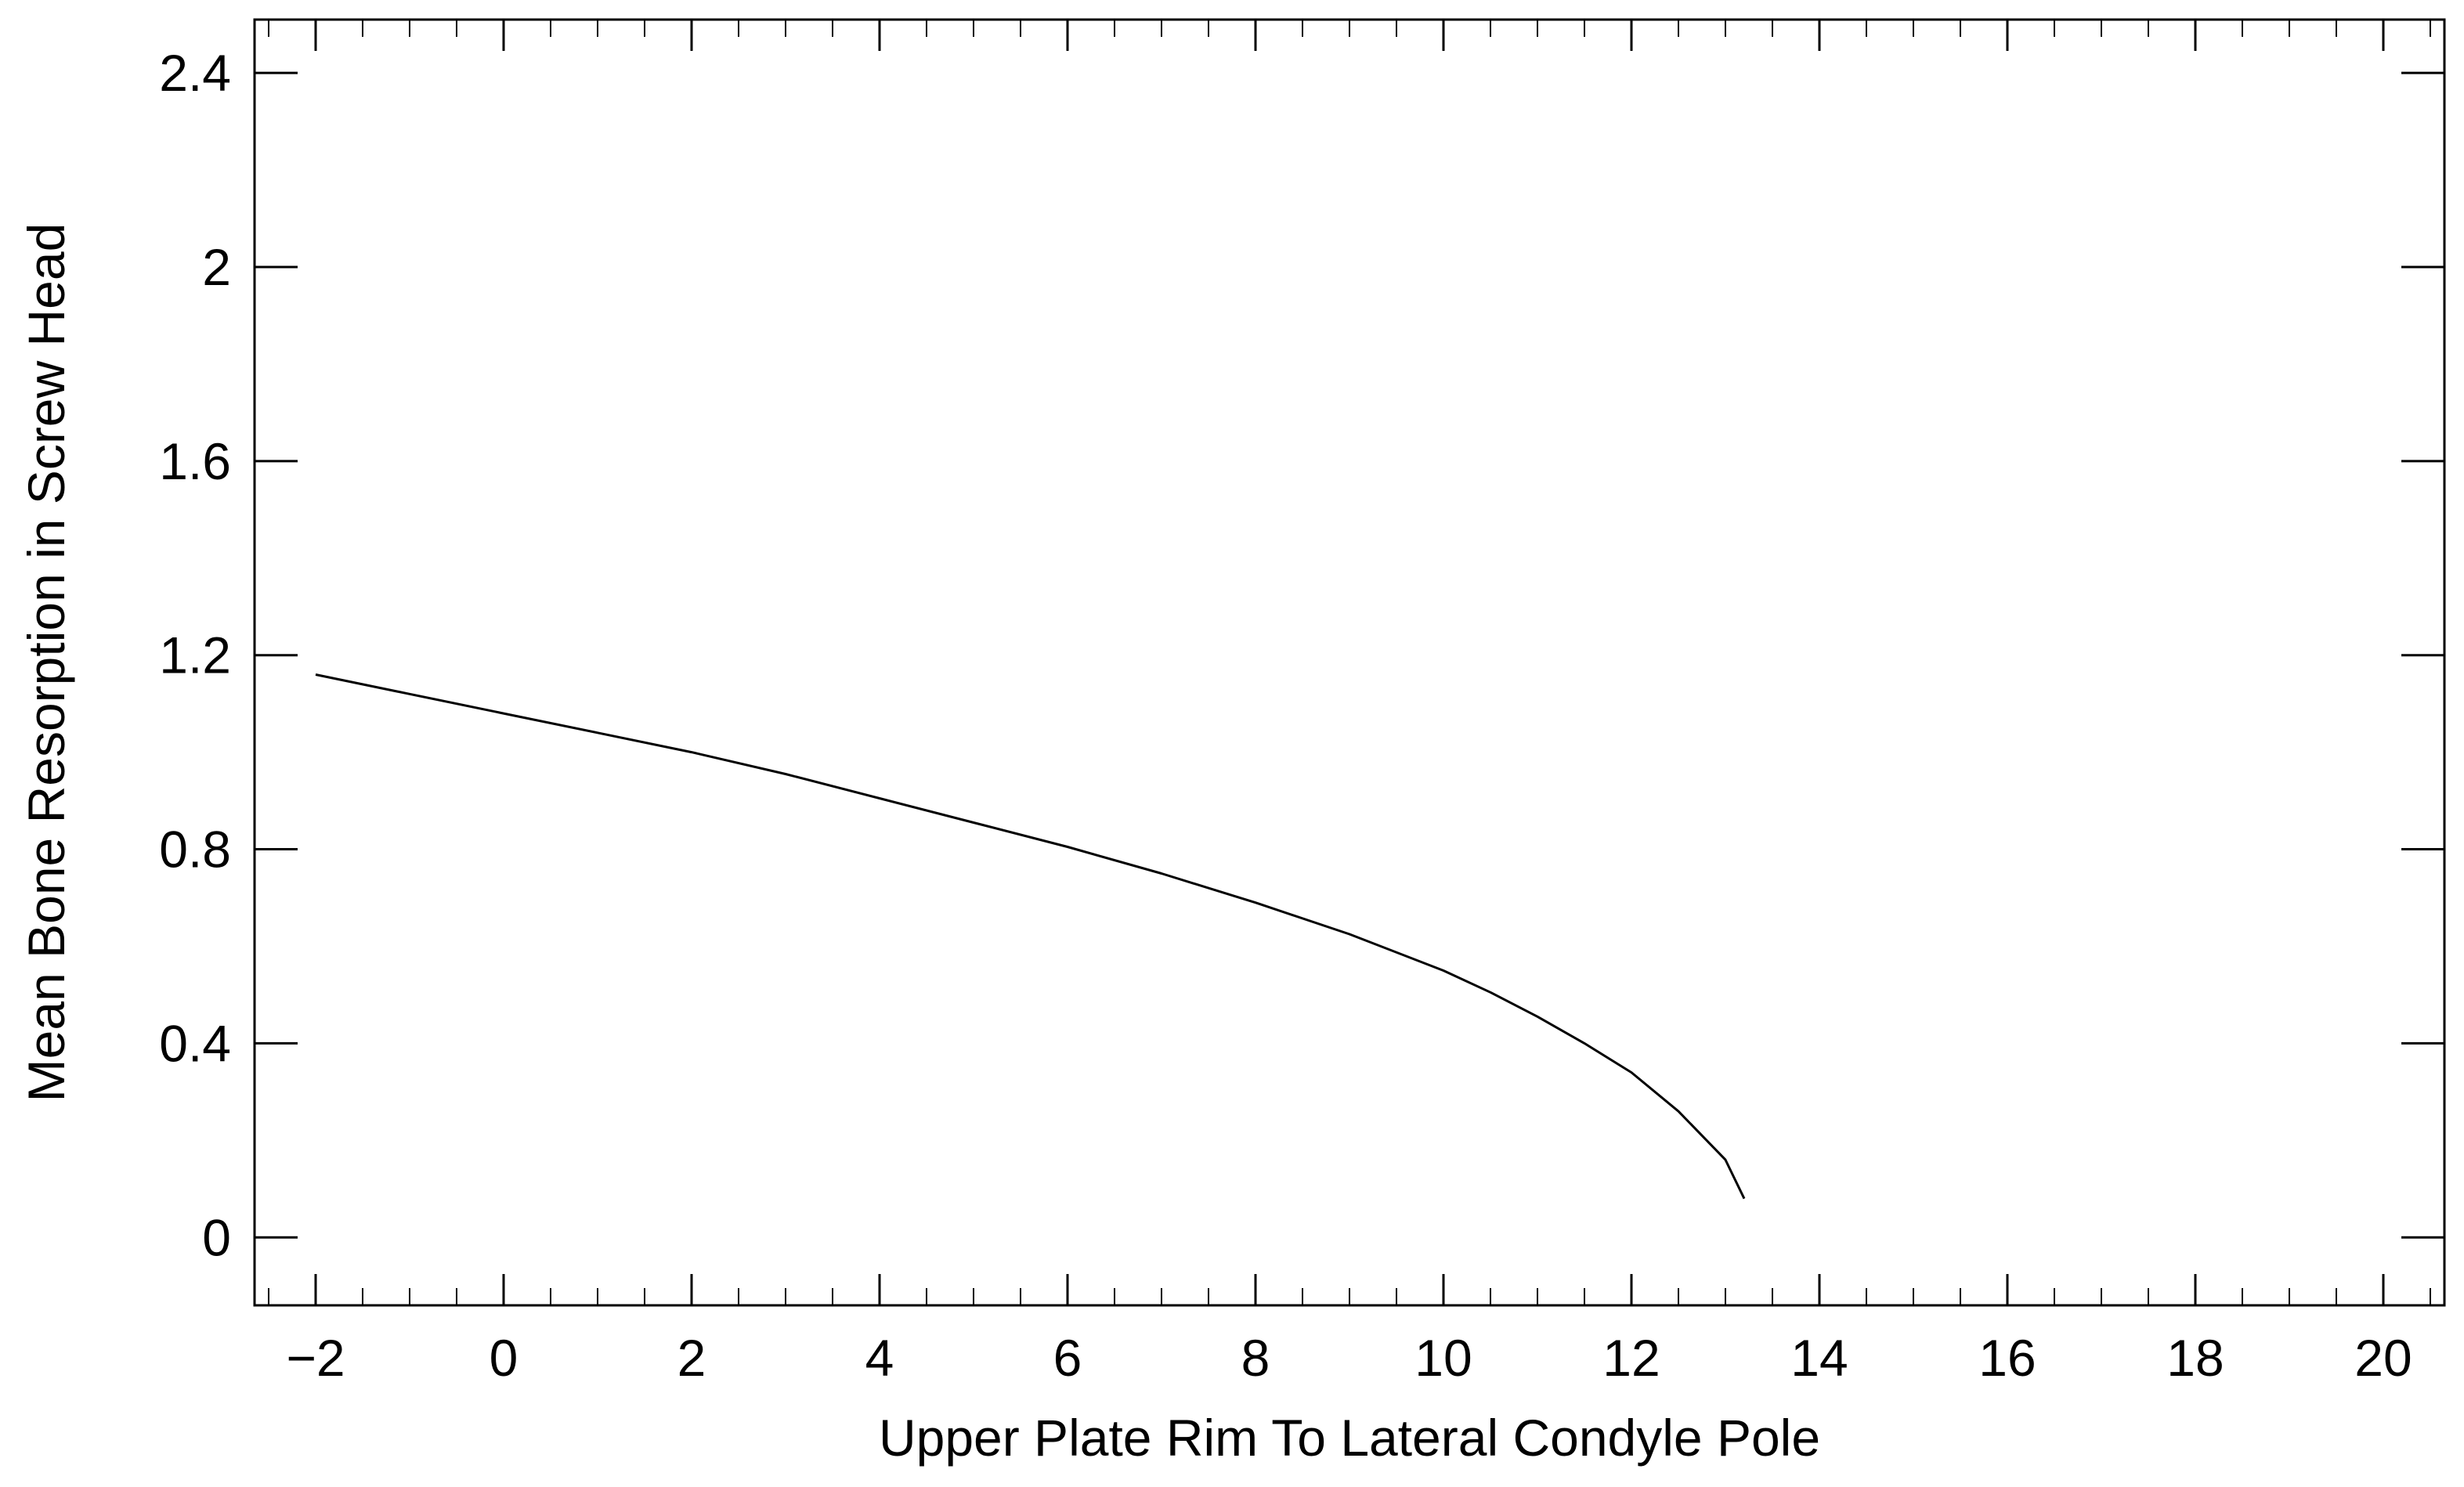 The width and height of the screenshot is (2464, 1487). What do you see at coordinates (1631, 1358) in the screenshot?
I see `x-tick-label: 12` at bounding box center [1631, 1358].